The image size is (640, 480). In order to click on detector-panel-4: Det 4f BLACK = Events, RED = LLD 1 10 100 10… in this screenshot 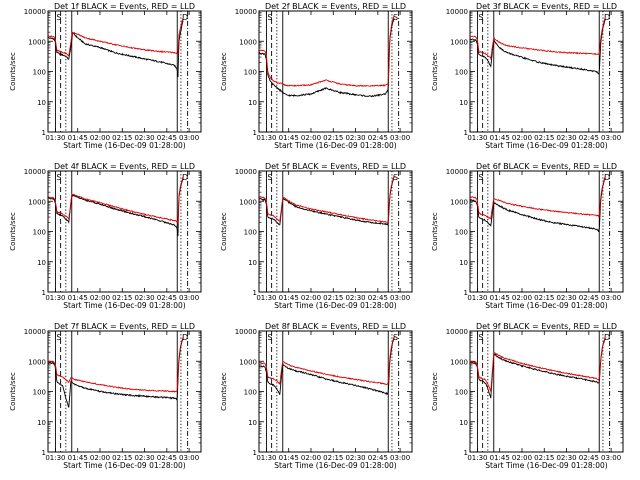, I will do `click(105, 236)`.